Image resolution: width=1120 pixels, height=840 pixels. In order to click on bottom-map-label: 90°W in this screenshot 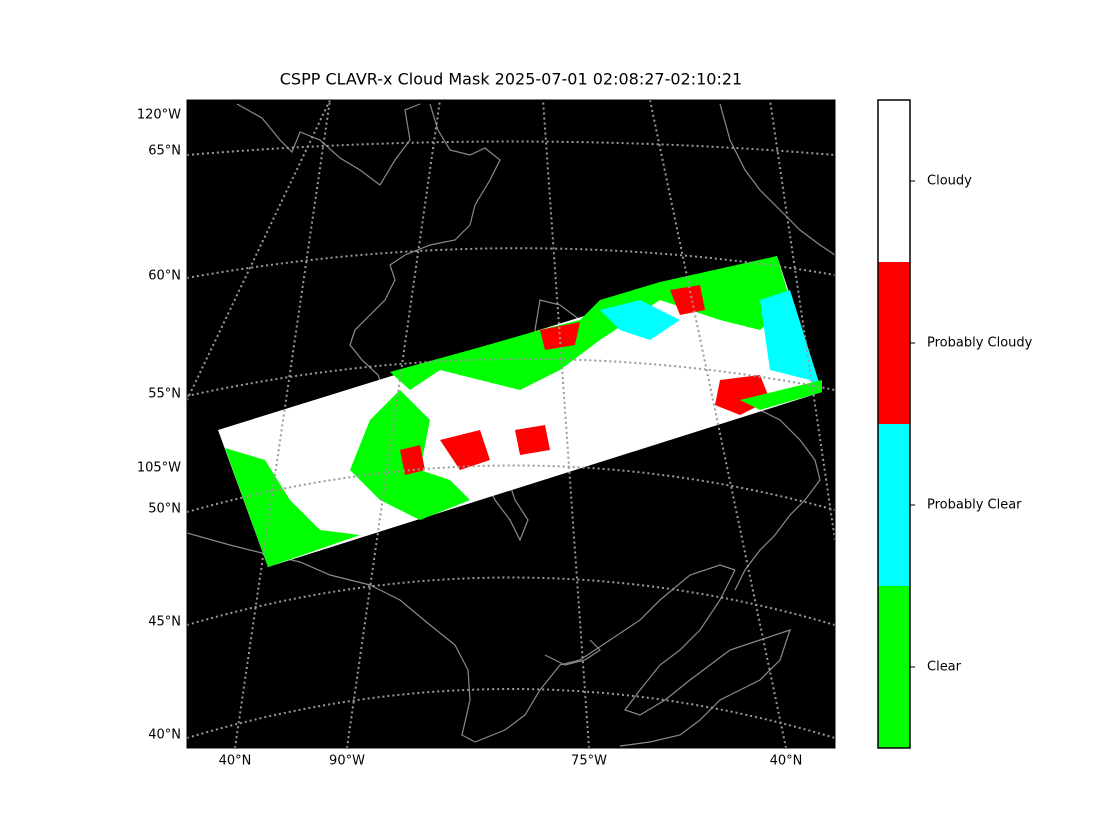, I will do `click(347, 761)`.